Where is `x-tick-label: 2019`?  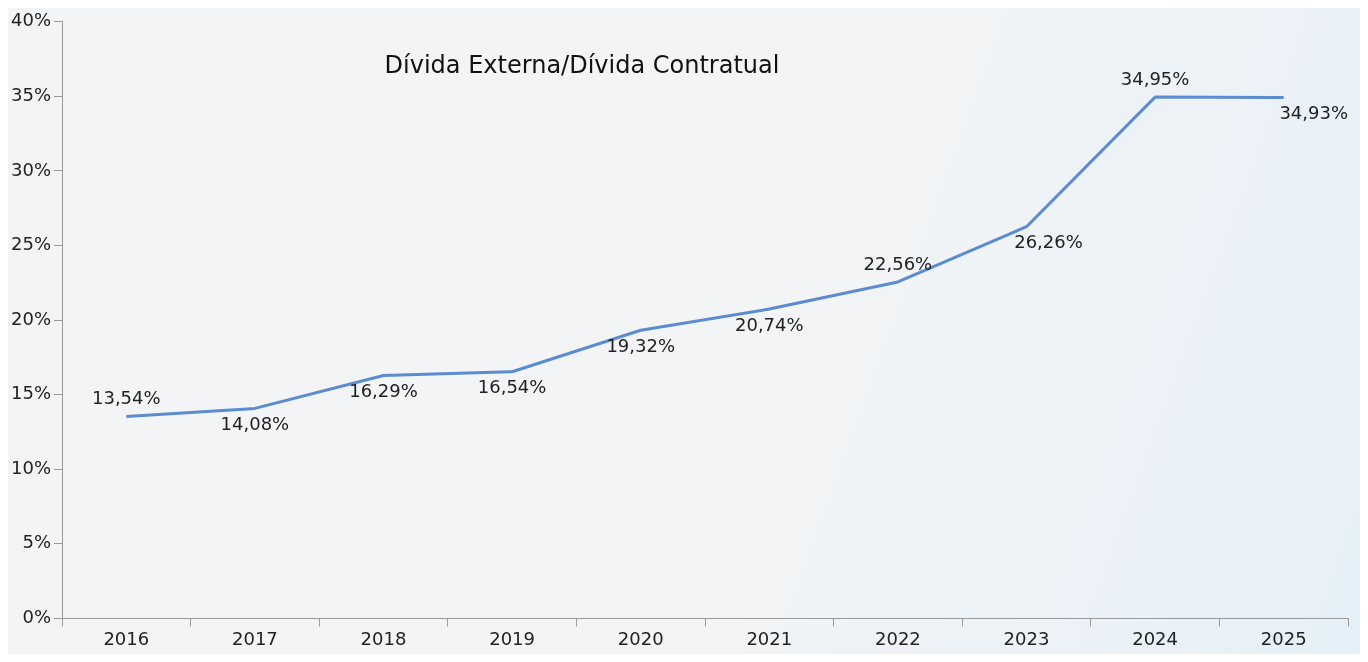 x-tick-label: 2019 is located at coordinates (512, 638).